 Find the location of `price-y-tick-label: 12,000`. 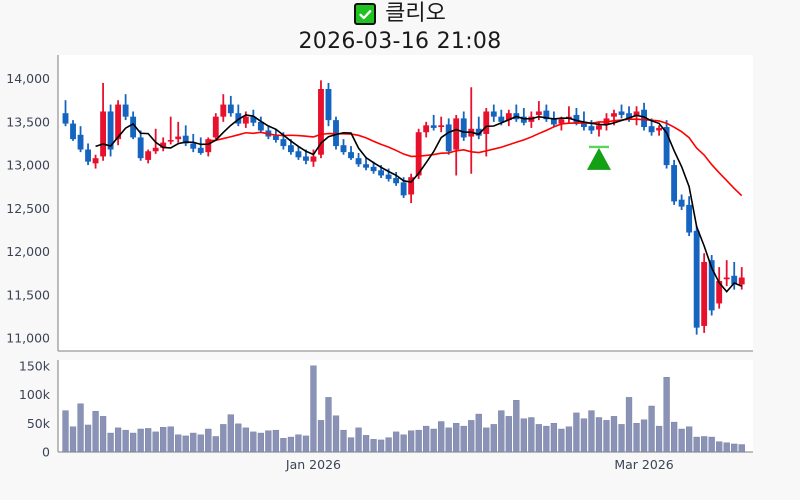

price-y-tick-label: 12,000 is located at coordinates (28, 251).